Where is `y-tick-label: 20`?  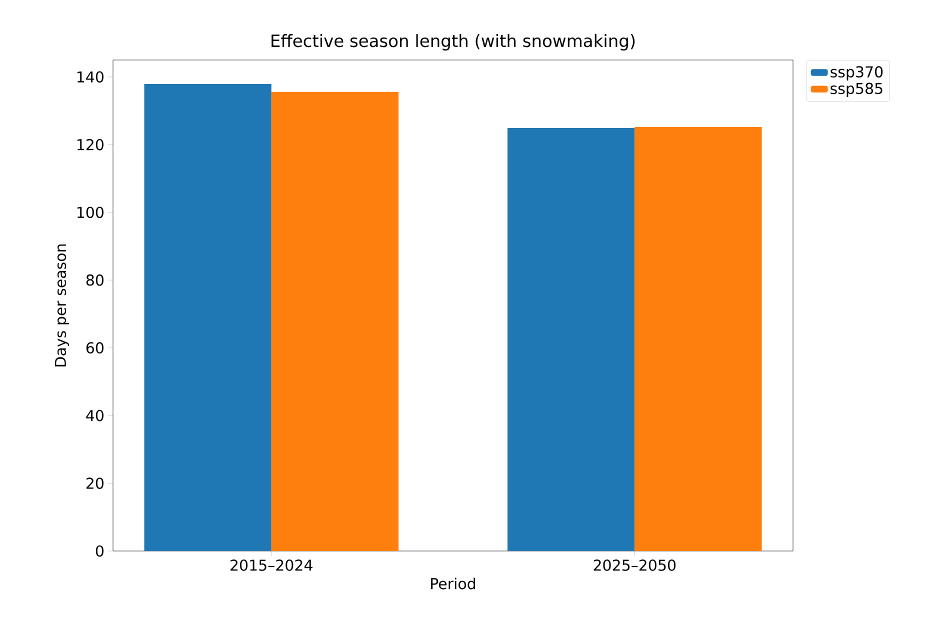 y-tick-label: 20 is located at coordinates (95, 483).